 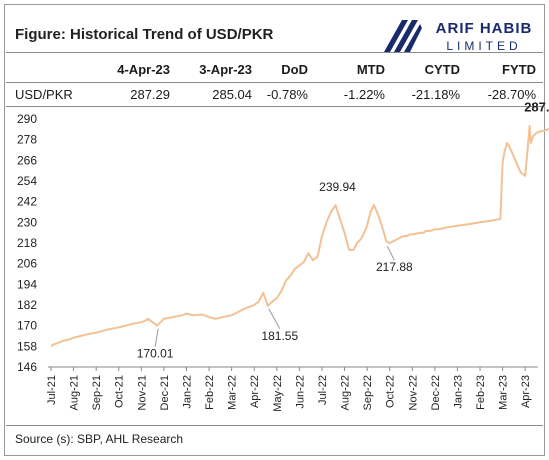 I want to click on y-tick-label: 206, so click(x=27, y=264).